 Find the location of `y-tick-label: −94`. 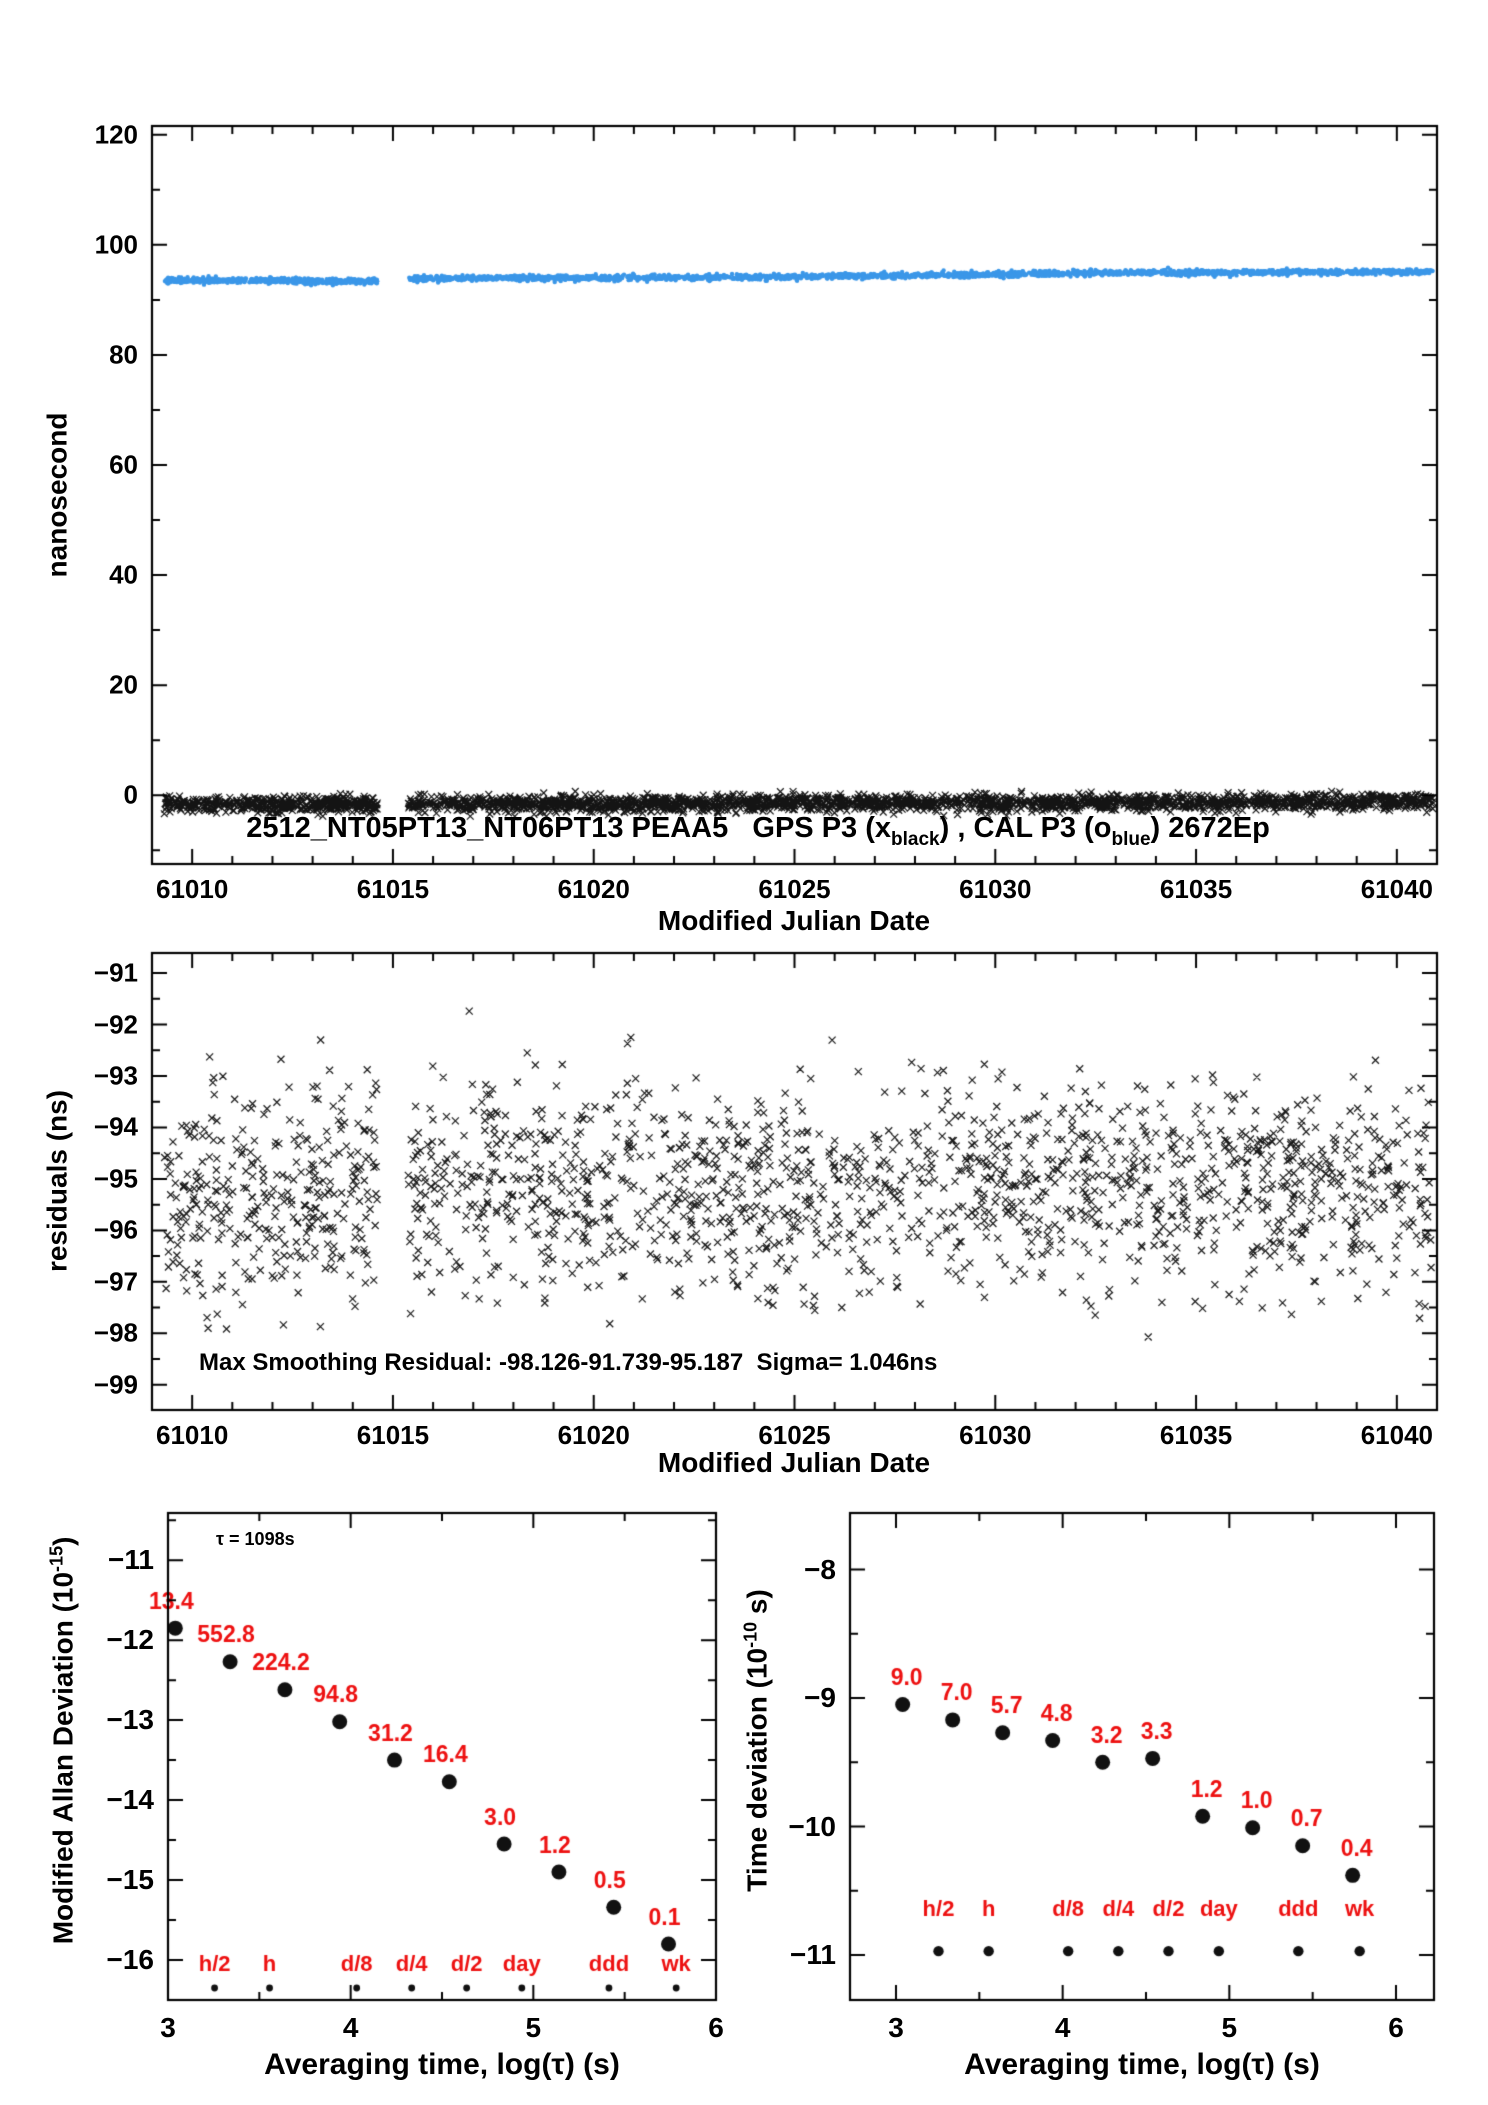

y-tick-label: −94 is located at coordinates (115, 1126).